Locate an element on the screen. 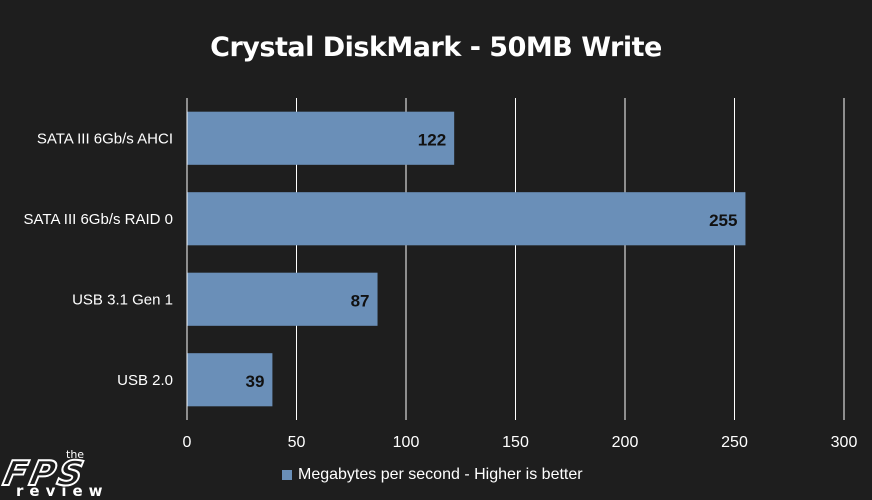 The image size is (872, 500). x-tick-label-0: 0 is located at coordinates (187, 442).